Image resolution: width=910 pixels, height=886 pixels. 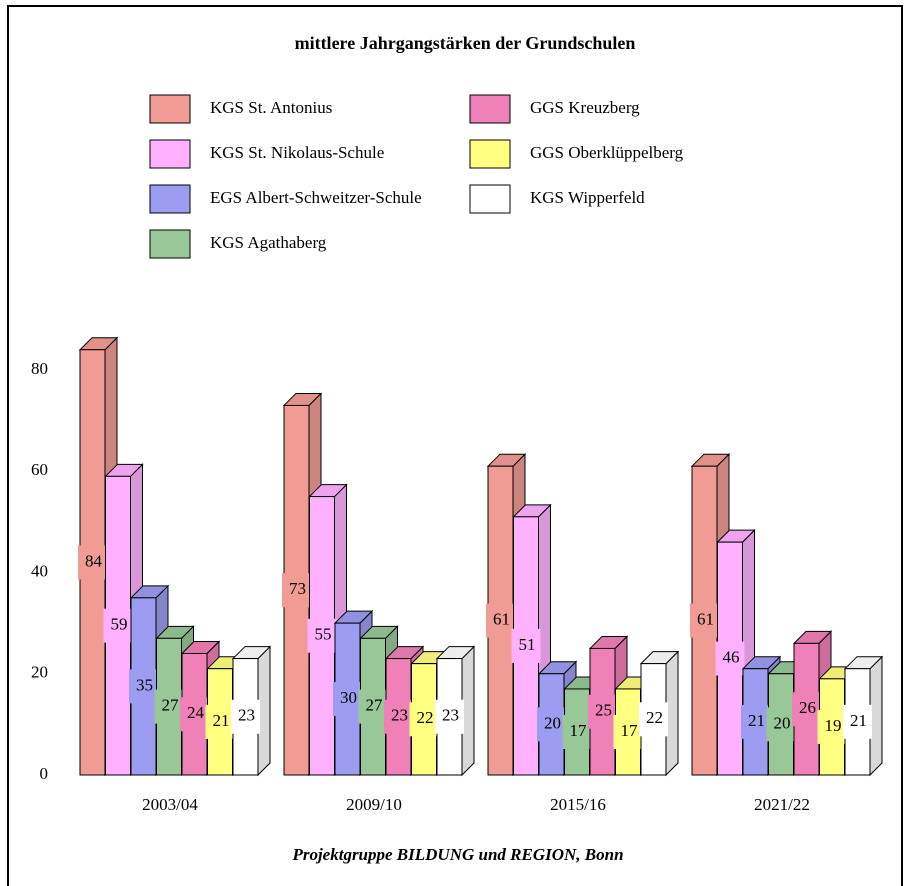 I want to click on data-label: 24, so click(x=196, y=712).